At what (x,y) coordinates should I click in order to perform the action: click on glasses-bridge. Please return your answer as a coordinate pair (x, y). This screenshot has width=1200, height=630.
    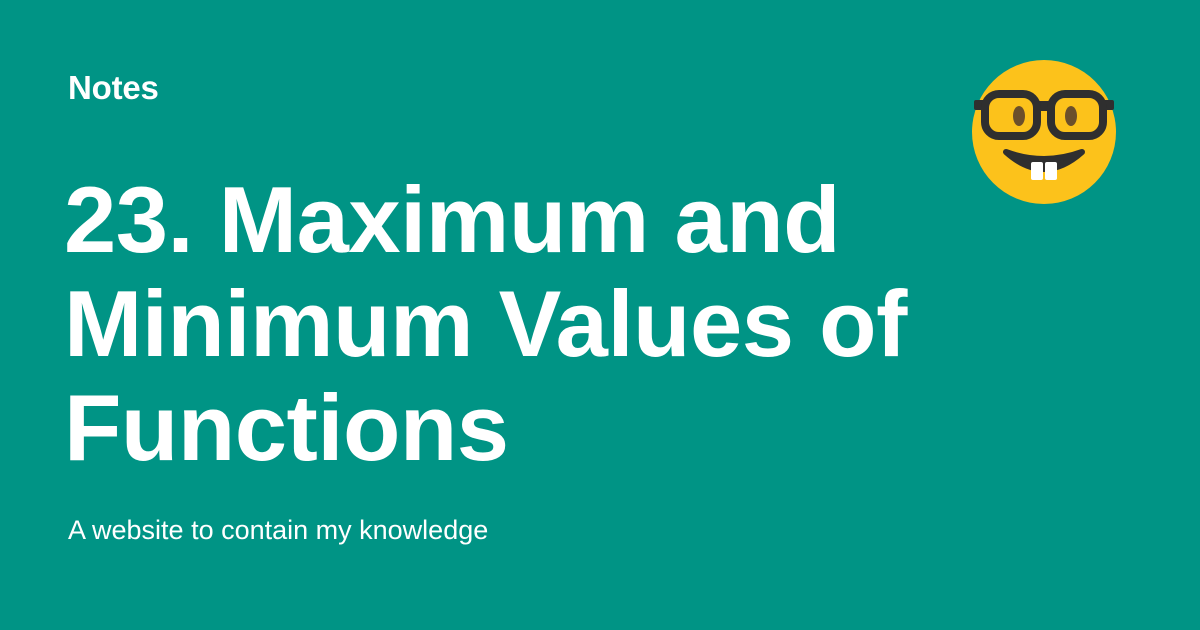
    Looking at the image, I should click on (1044, 106).